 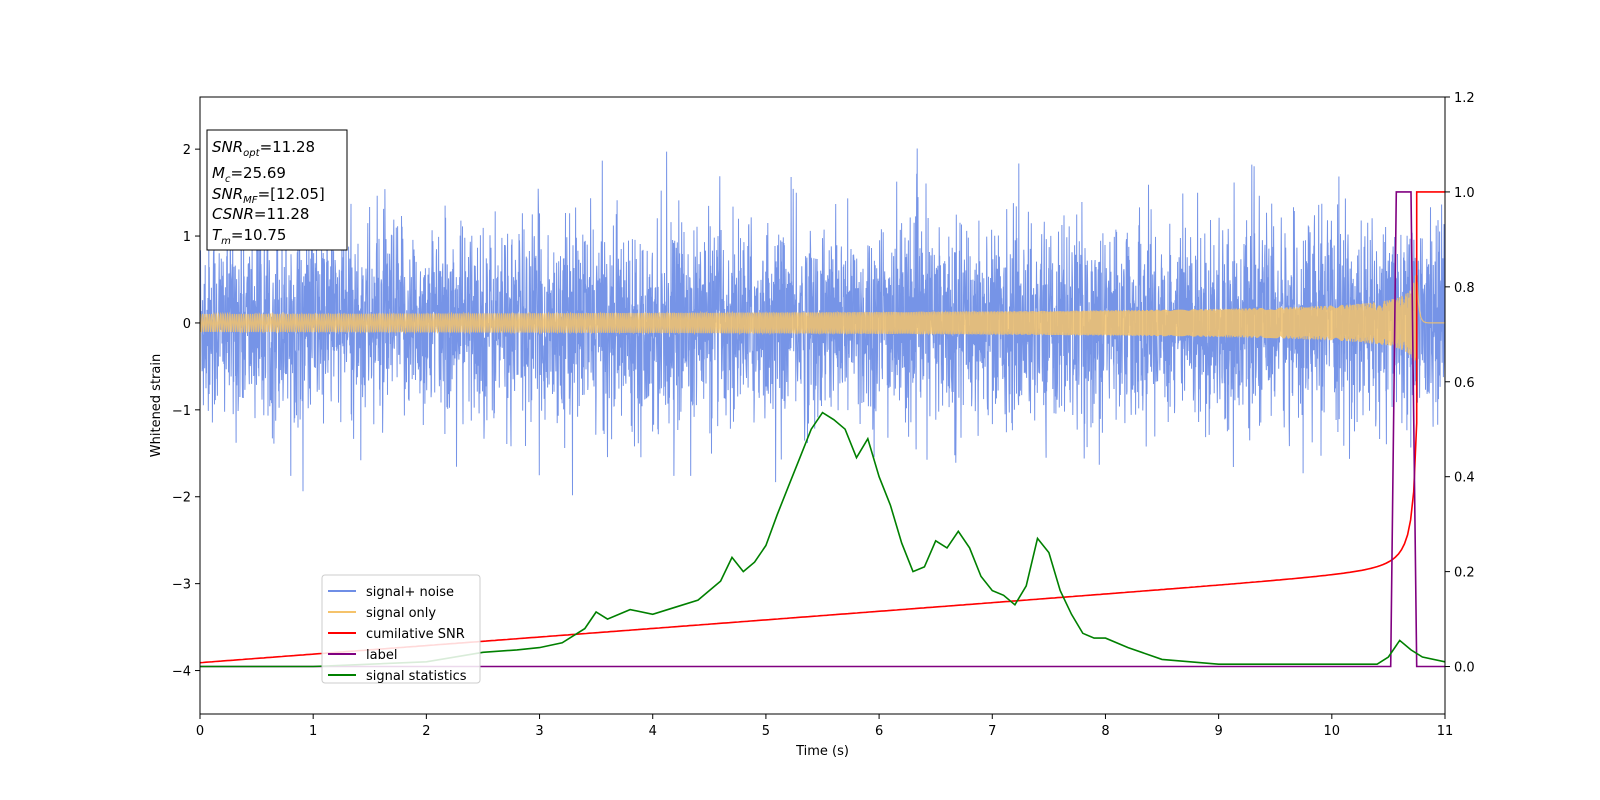 What do you see at coordinates (426, 731) in the screenshot?
I see `x-tick-label: 2` at bounding box center [426, 731].